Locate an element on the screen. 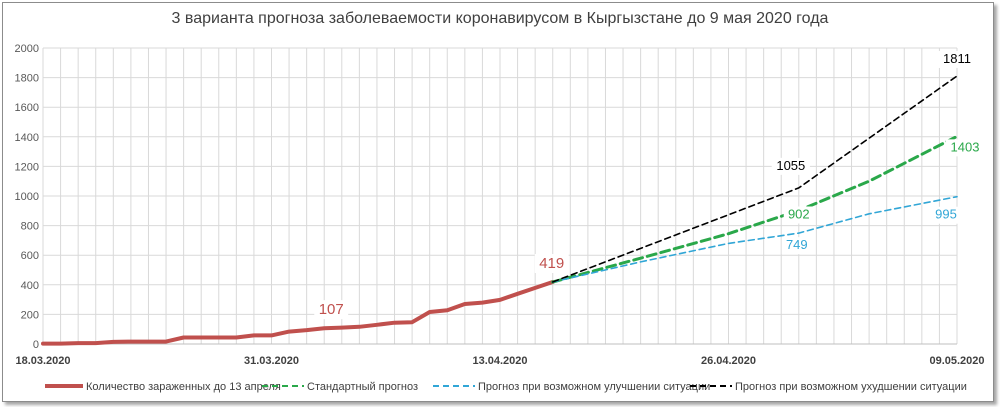  data-label: 419 is located at coordinates (551, 263).